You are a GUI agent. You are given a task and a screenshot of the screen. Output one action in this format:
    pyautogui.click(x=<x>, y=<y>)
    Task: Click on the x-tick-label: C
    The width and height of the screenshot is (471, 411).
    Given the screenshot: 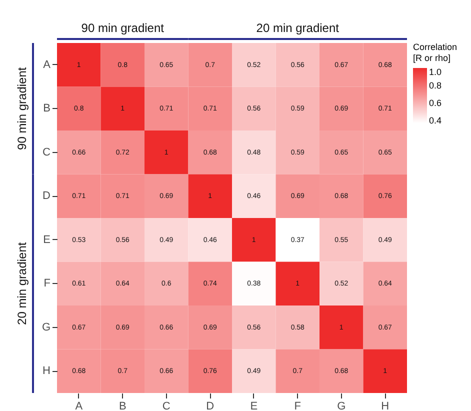 What is the action you would take?
    pyautogui.click(x=166, y=405)
    